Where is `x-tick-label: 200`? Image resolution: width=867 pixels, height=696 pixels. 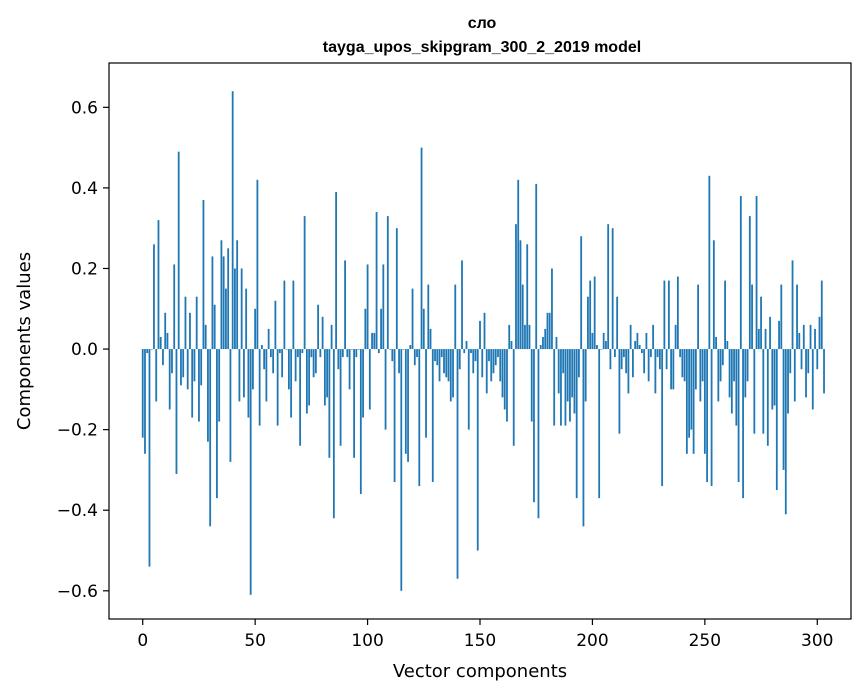 x-tick-label: 200 is located at coordinates (592, 641).